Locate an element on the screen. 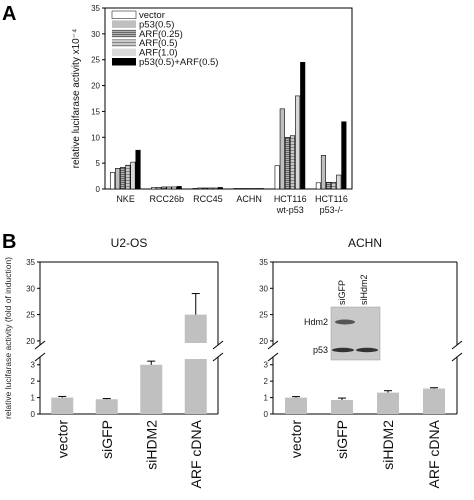  bar-upper is located at coordinates (195, 328).